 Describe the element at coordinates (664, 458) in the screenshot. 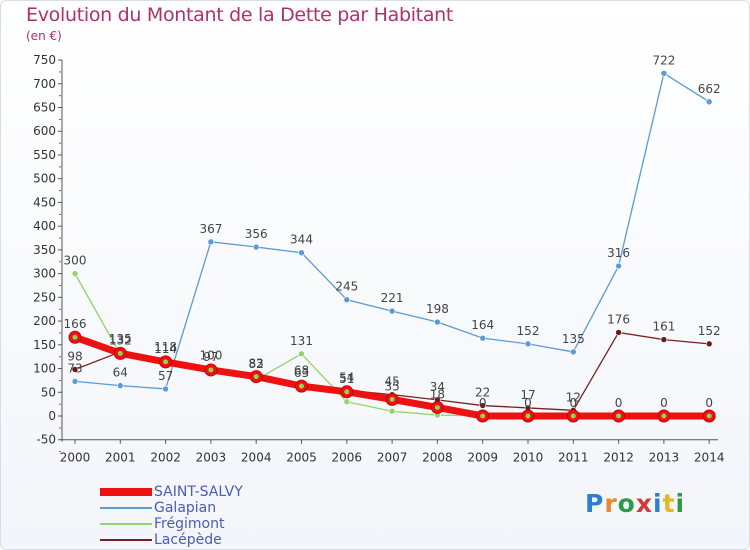

I see `x-tick-label: 2013` at that location.